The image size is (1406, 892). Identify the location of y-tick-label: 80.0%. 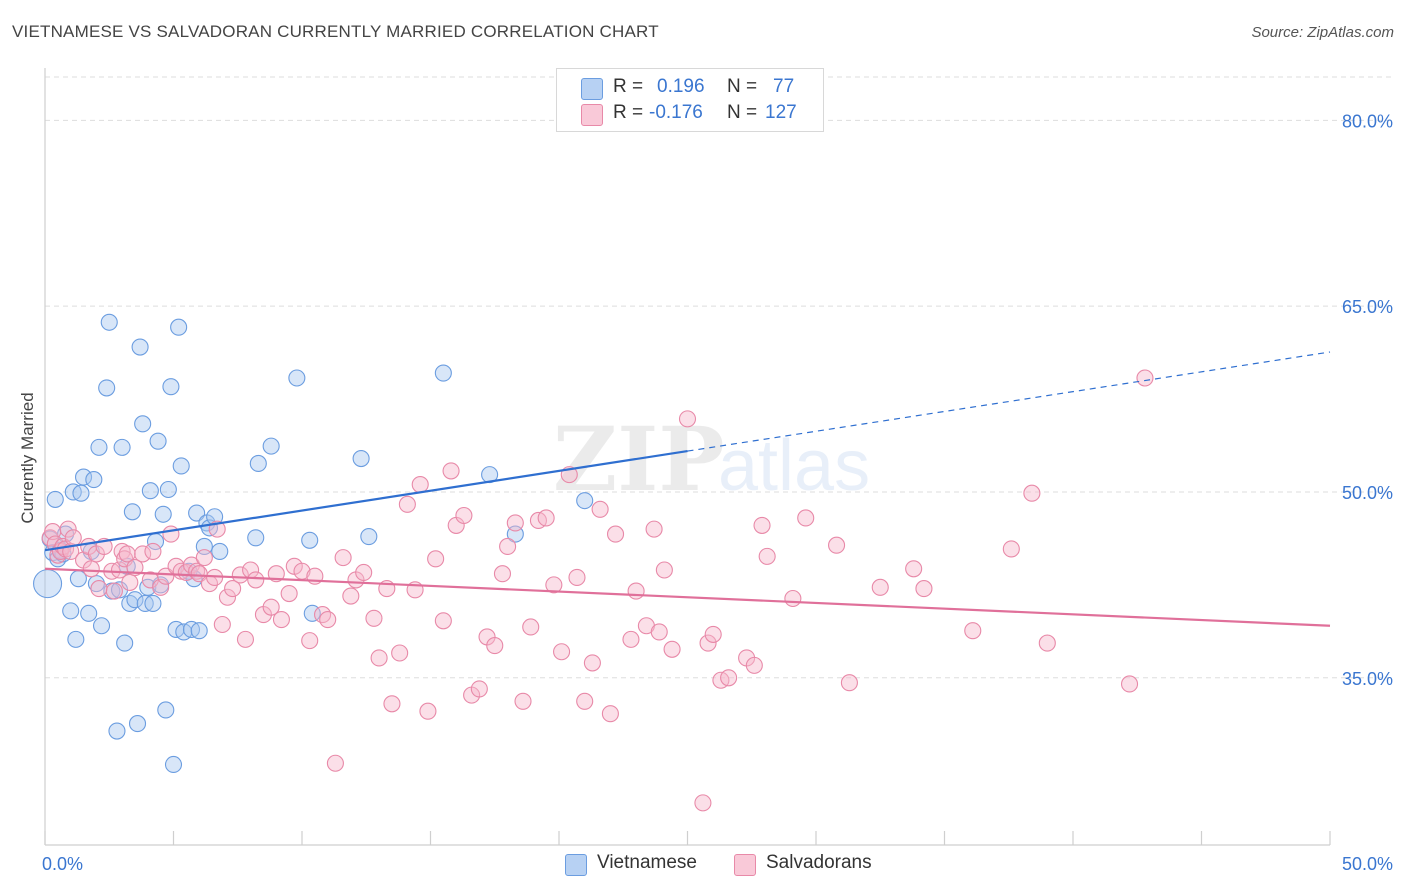
(1367, 121).